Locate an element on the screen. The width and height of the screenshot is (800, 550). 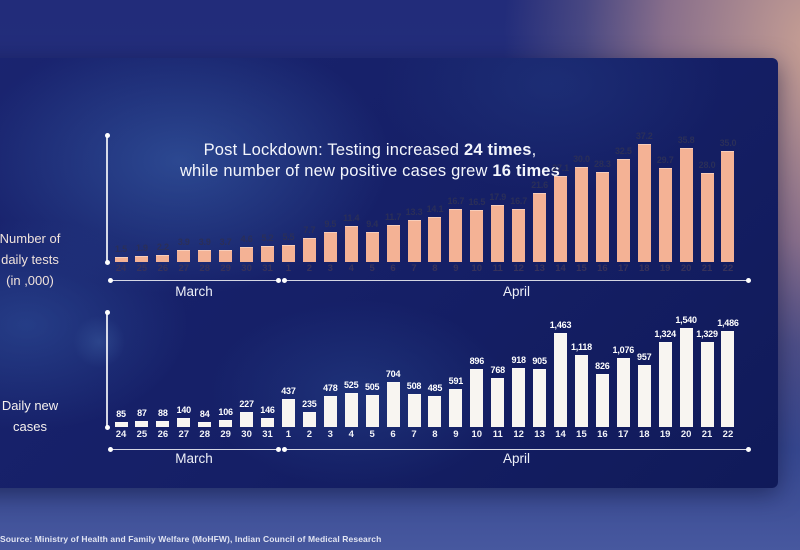
bar-value-label: 27.1 is located at coordinates (560, 168).